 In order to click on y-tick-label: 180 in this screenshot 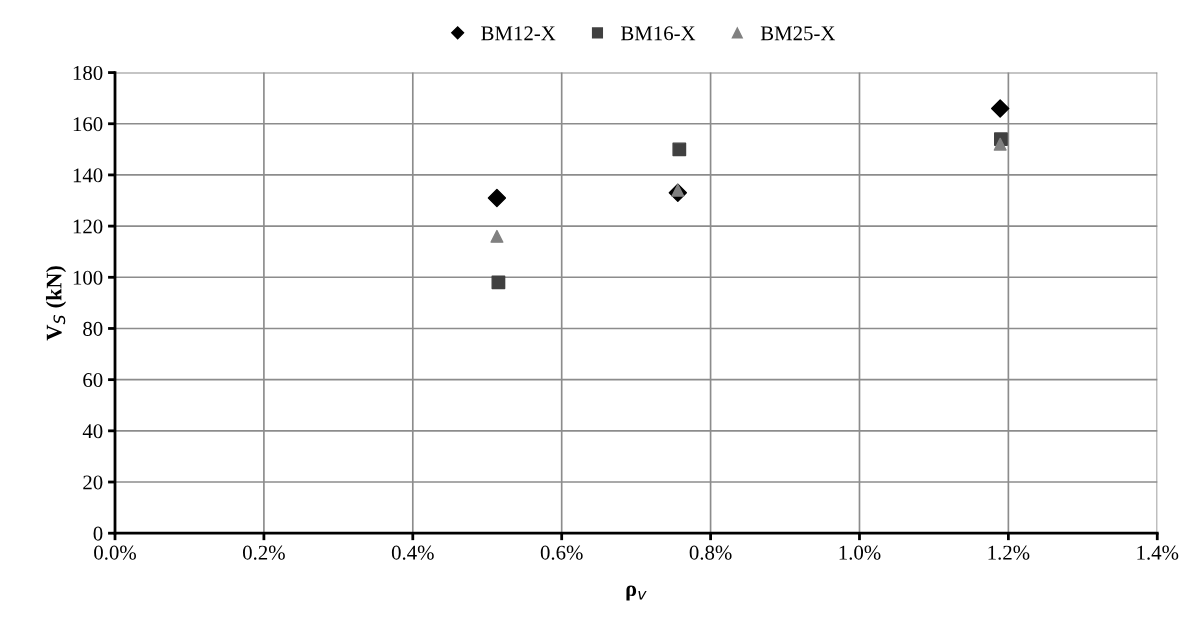, I will do `click(88, 72)`.